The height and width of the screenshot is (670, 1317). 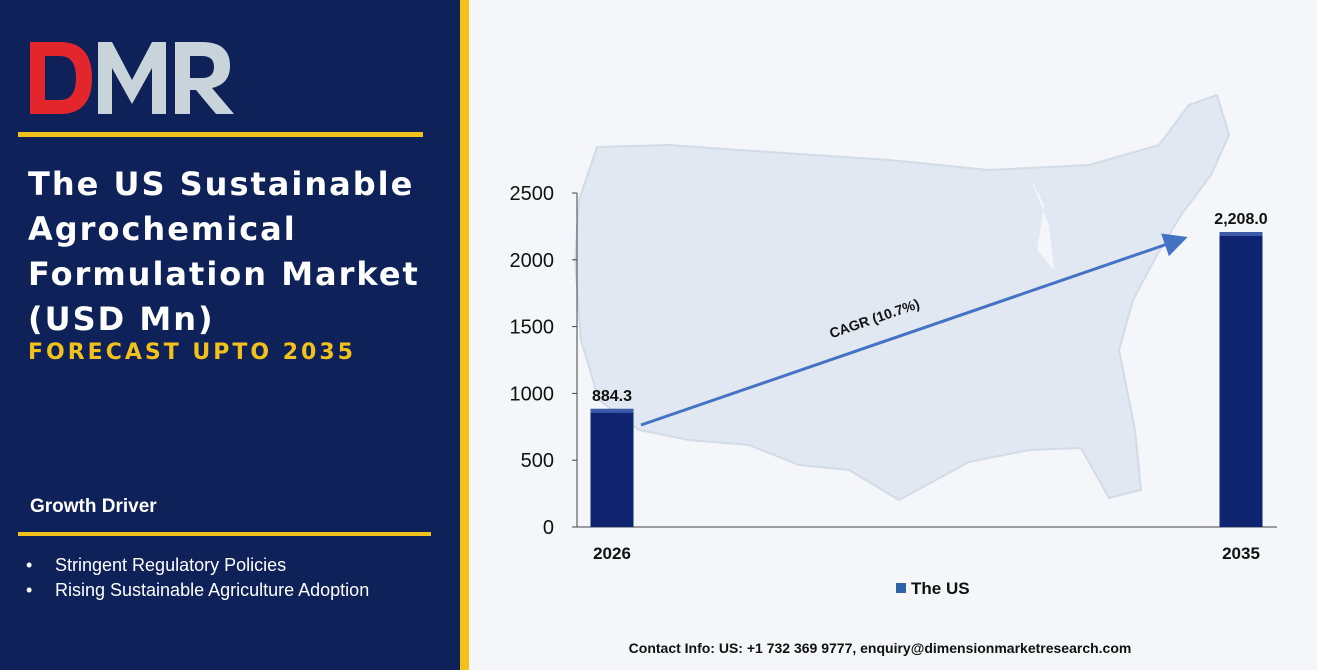 What do you see at coordinates (192, 352) in the screenshot?
I see `page-subtitle: FORECAST UPTO 2035` at bounding box center [192, 352].